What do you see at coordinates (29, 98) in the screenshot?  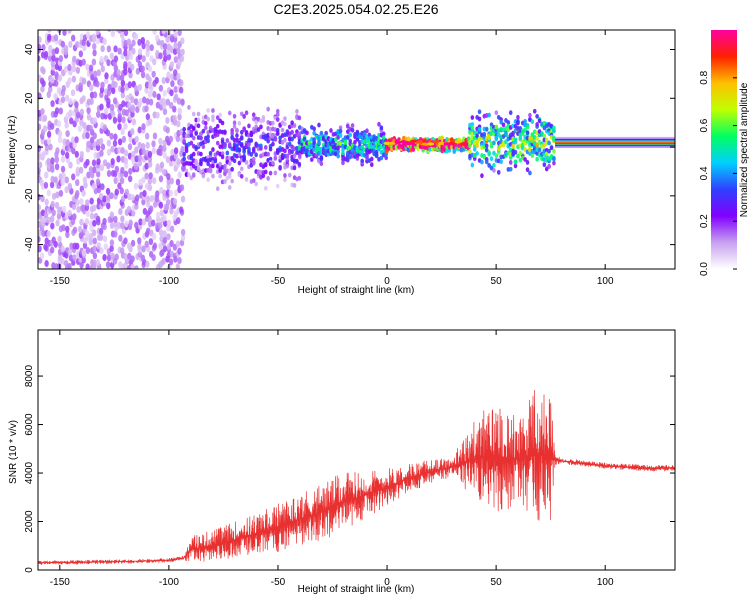 I see `y-tick-label: 20` at bounding box center [29, 98].